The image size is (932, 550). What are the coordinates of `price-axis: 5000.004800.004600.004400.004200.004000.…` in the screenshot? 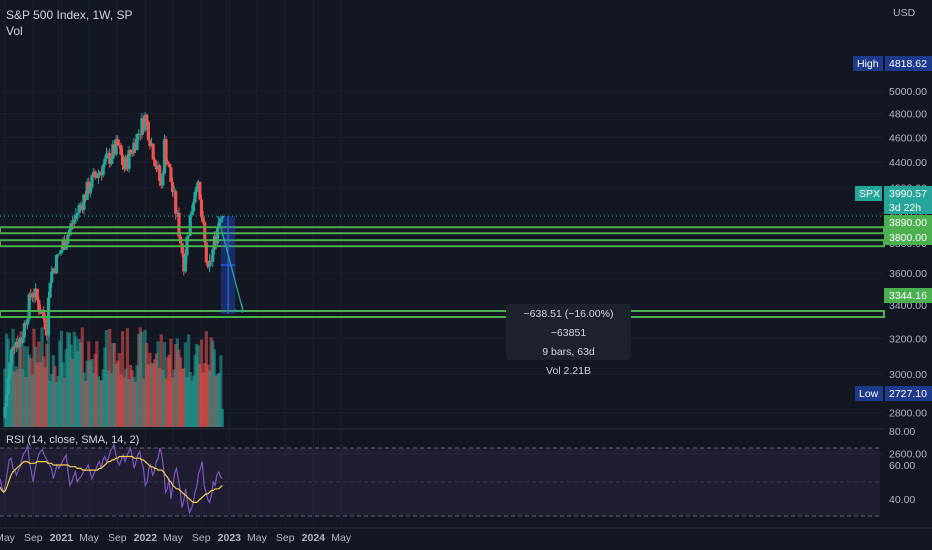 It's located at (908, 273).